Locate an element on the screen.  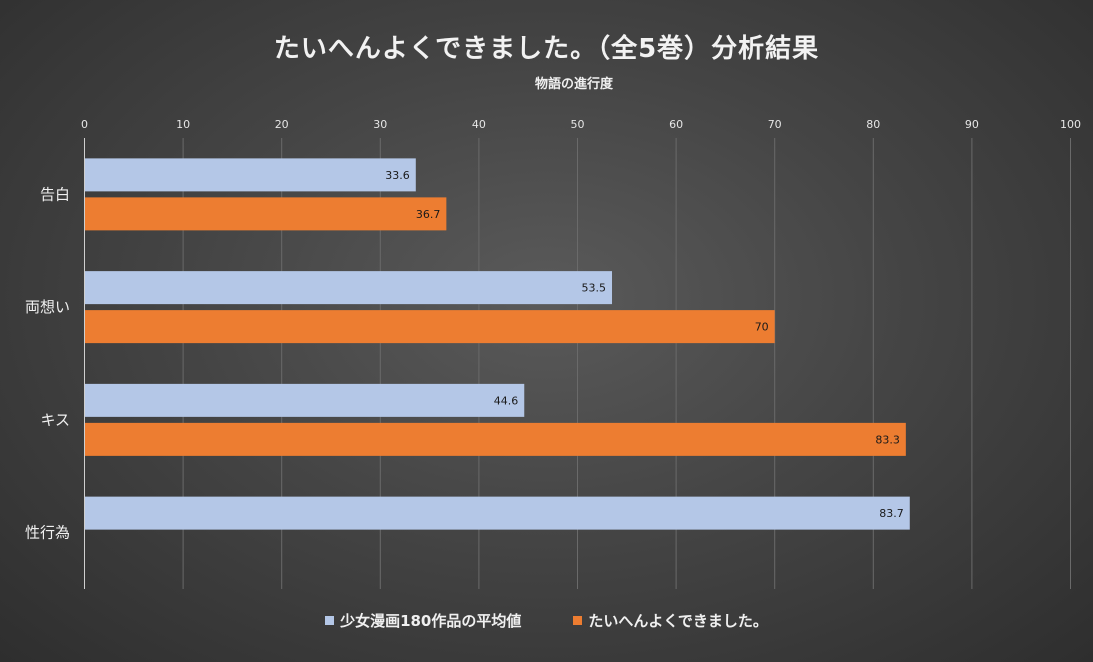
x-tick-label: 50 is located at coordinates (578, 124).